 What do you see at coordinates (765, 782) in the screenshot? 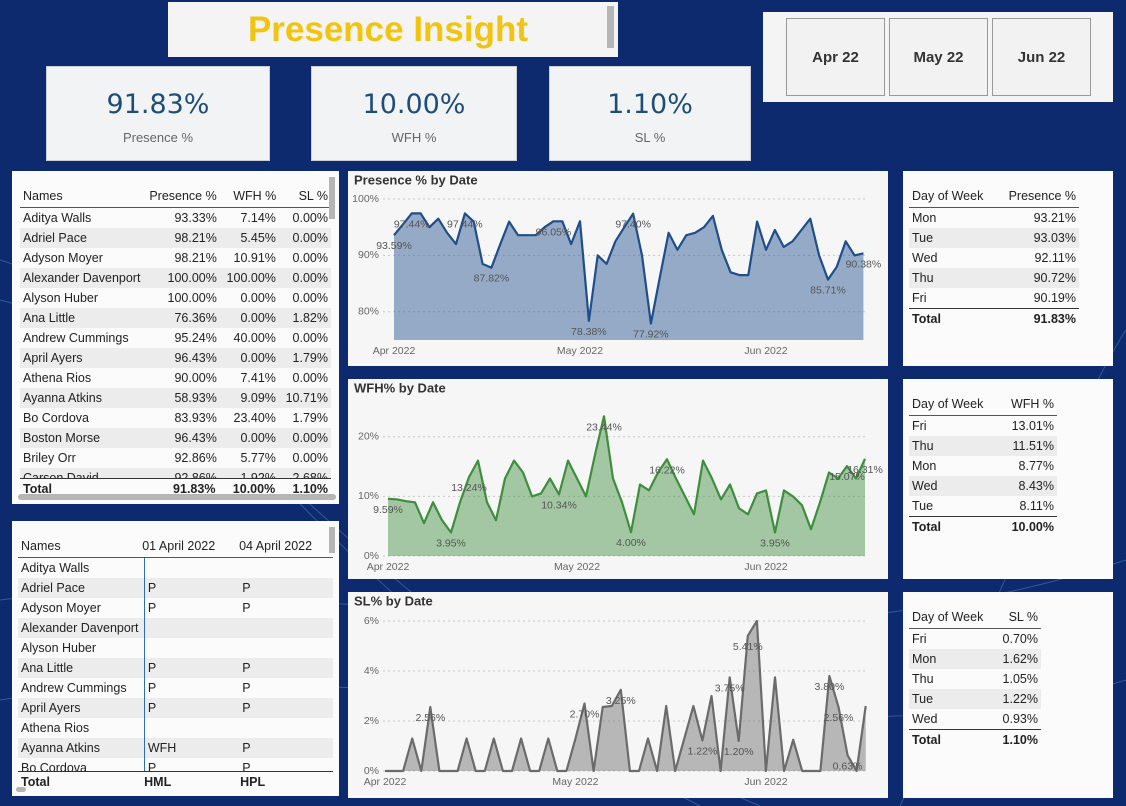
I see `x-tick-label: Jun 2022` at bounding box center [765, 782].